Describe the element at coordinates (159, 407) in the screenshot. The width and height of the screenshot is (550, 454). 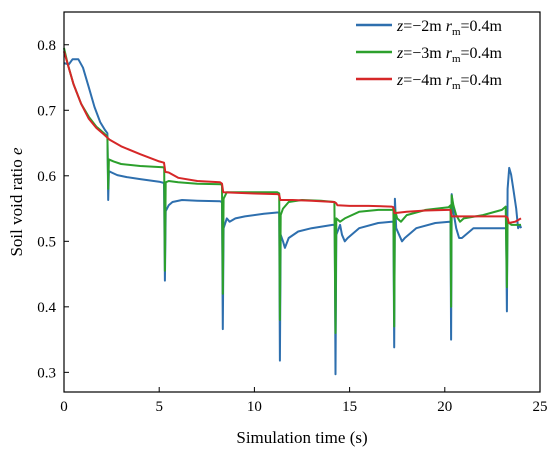
I see `x-tick-label: 5` at that location.